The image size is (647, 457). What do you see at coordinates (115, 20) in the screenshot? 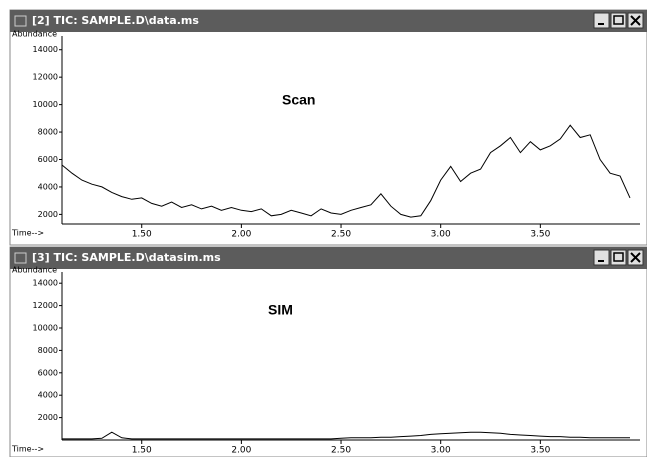
I see `window-title: [2] TIC: SAMPLE.D\data.ms` at bounding box center [115, 20].